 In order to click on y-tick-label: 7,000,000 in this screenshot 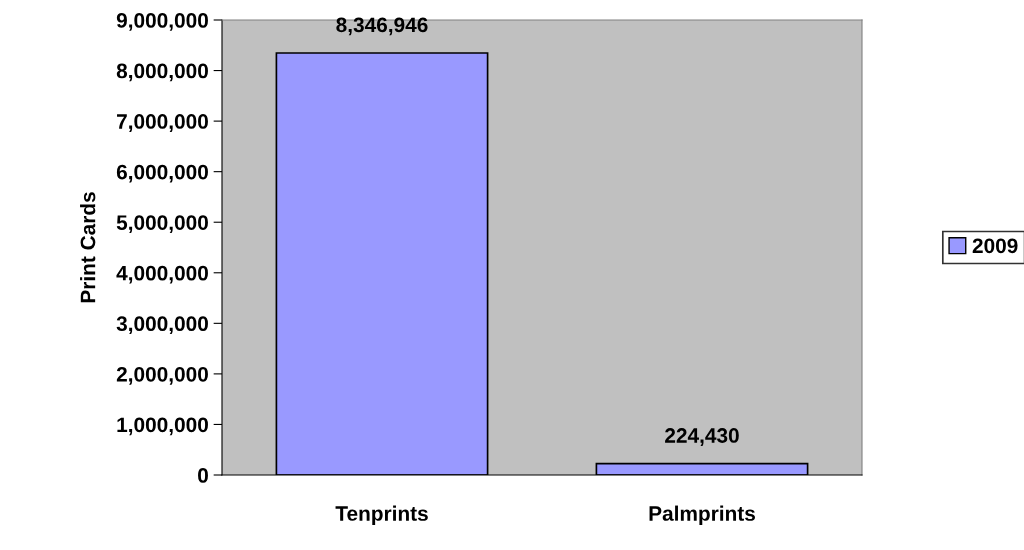, I will do `click(162, 123)`.